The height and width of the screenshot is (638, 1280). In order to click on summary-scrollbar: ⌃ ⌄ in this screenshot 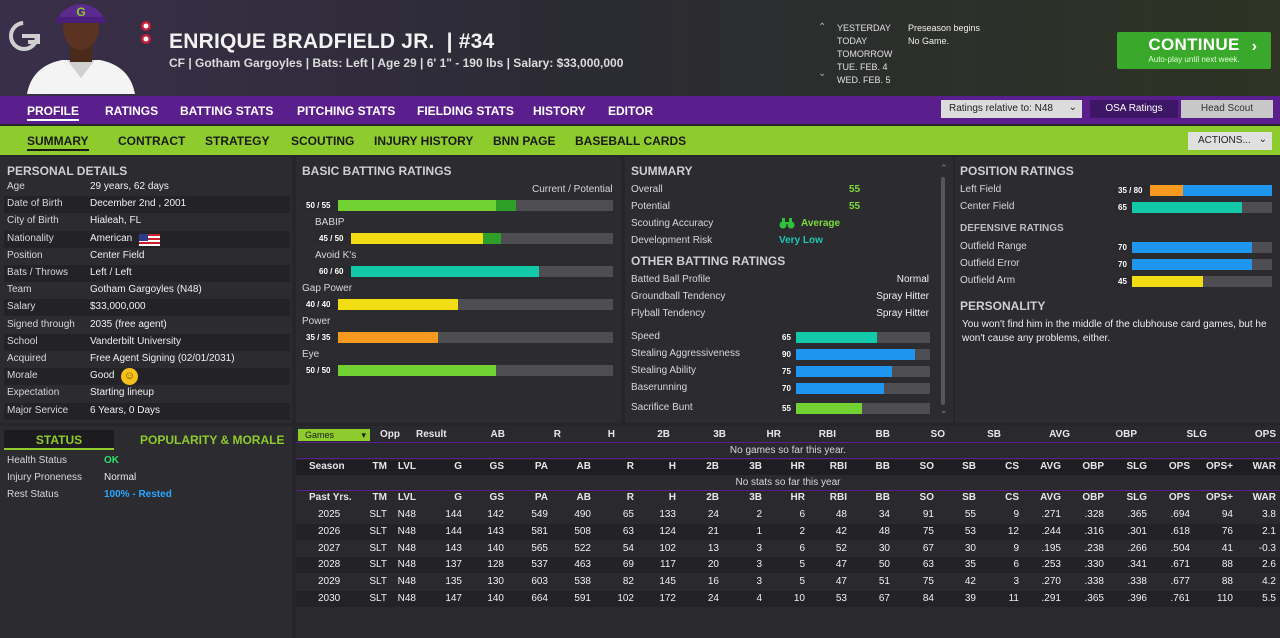, I will do `click(944, 291)`.